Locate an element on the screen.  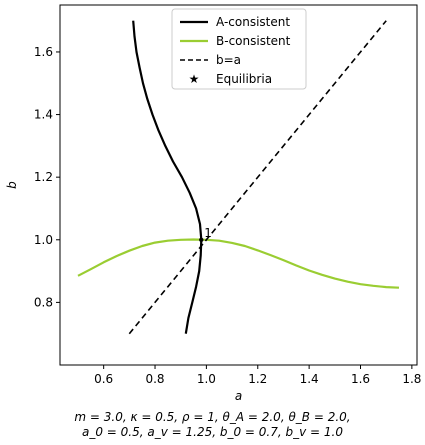
legend-entry-0: A-consistent is located at coordinates (253, 22).